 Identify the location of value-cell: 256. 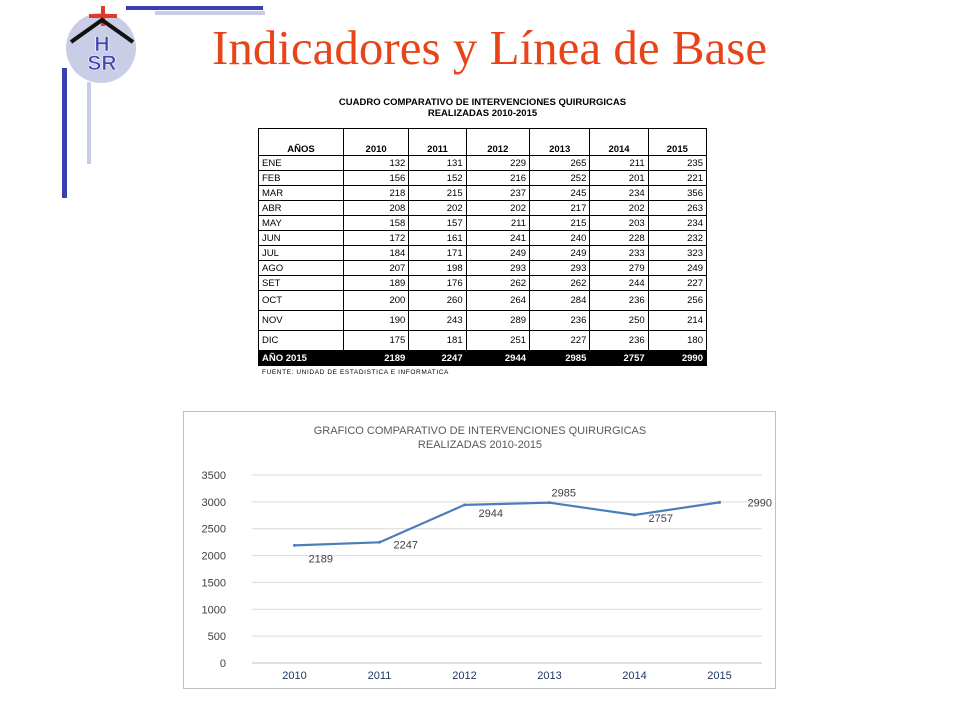
(677, 300).